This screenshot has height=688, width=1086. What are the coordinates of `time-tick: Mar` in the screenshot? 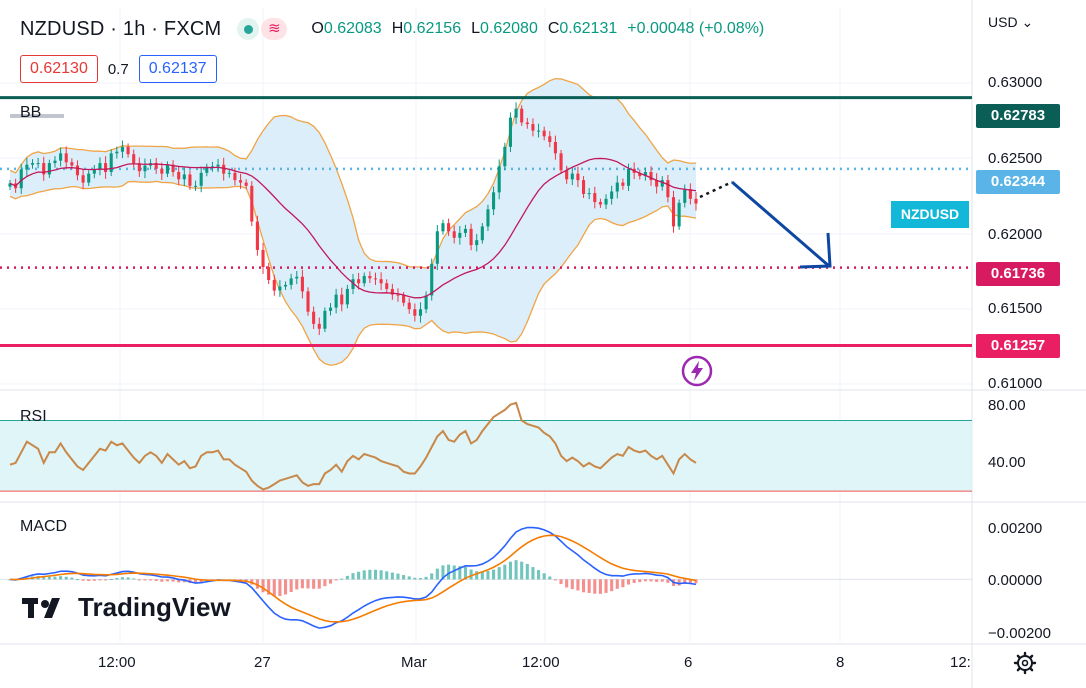 It's located at (414, 662).